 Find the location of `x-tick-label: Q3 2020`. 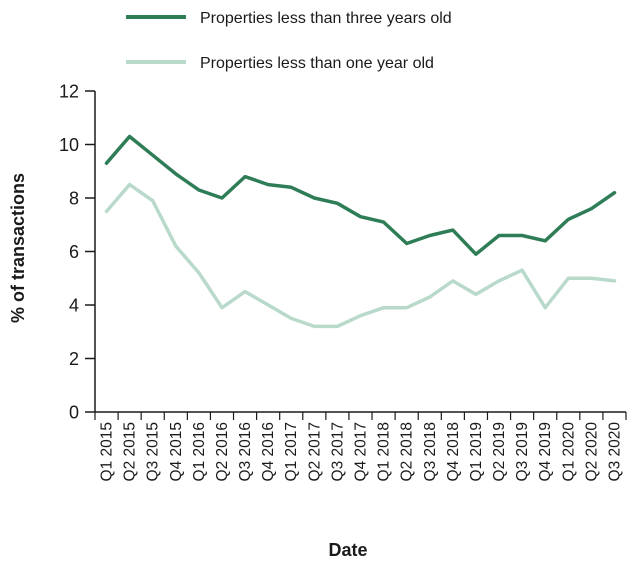

x-tick-label: Q3 2020 is located at coordinates (614, 452).